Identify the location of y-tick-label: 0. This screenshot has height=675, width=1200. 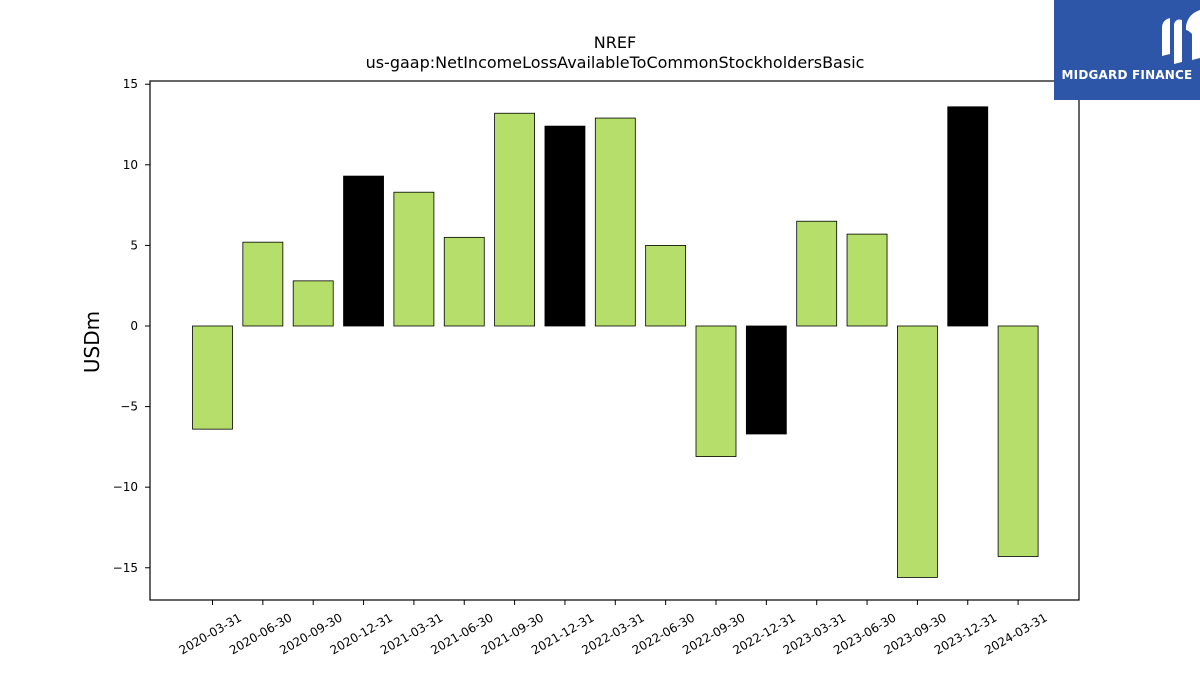
(134, 326).